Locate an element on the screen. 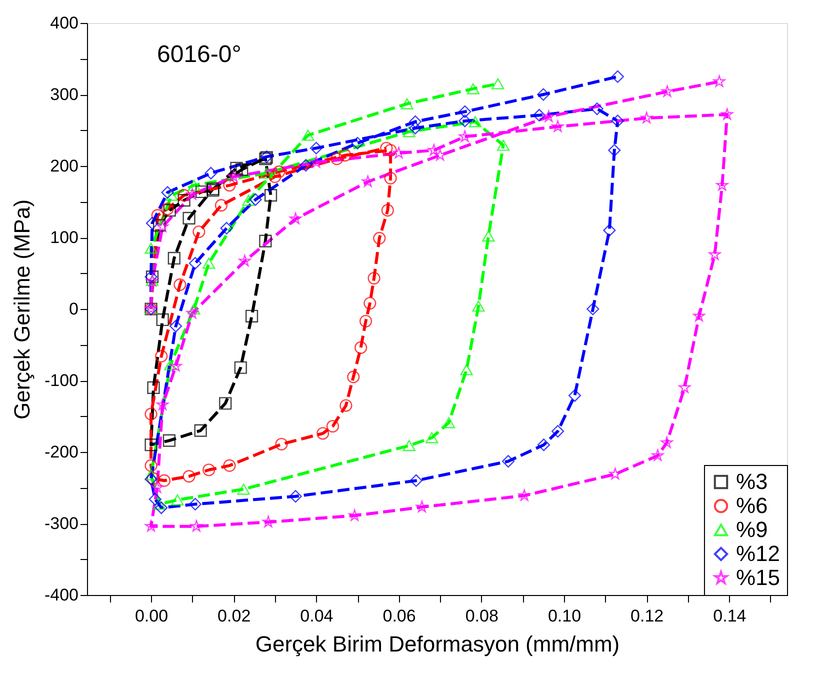  x-tick-label: 0.12 is located at coordinates (647, 616).